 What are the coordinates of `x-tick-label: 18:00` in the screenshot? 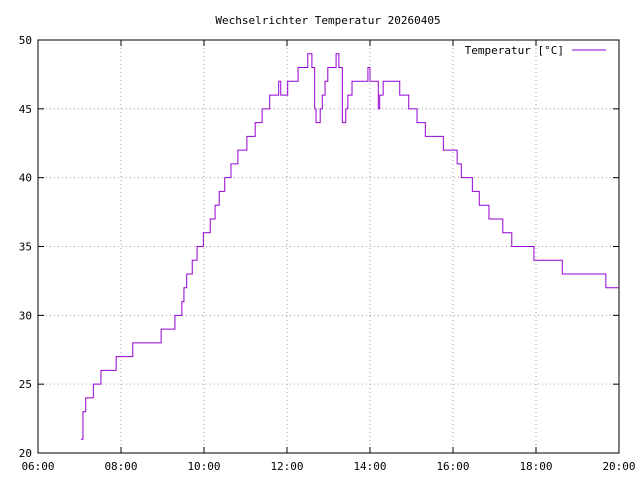 It's located at (535, 466).